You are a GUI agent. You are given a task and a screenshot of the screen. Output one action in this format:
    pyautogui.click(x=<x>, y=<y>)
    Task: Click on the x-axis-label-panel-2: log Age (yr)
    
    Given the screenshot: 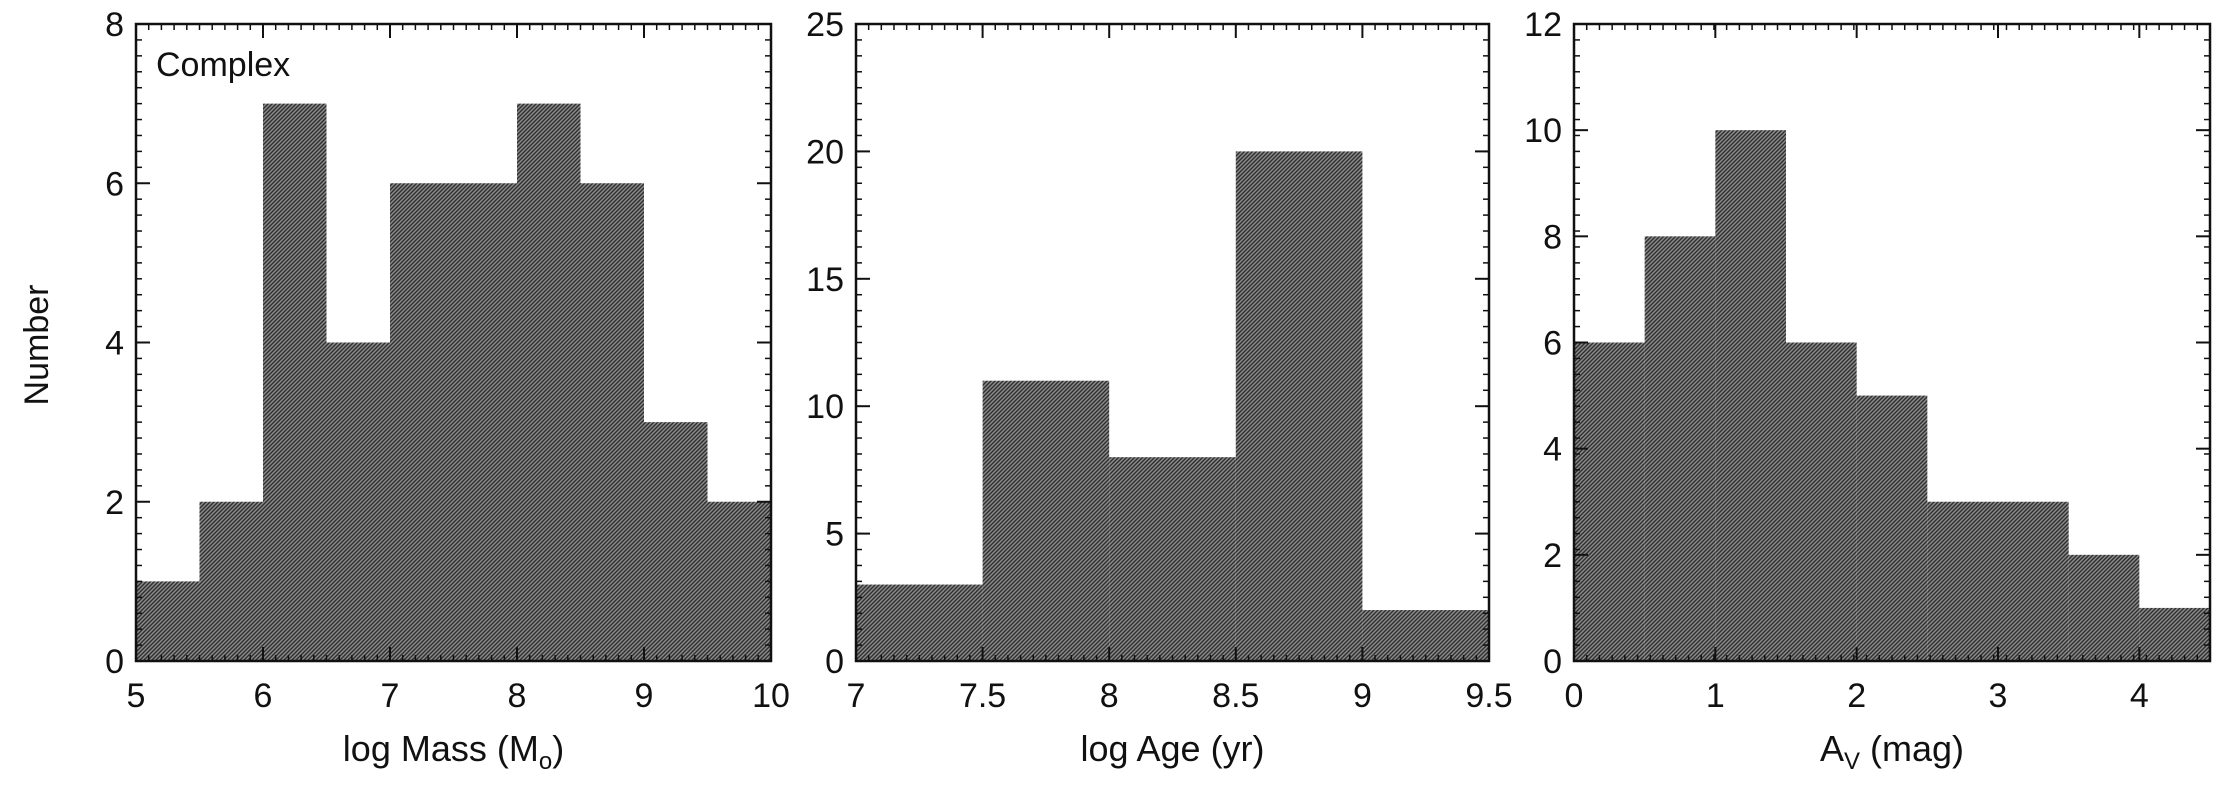 What is the action you would take?
    pyautogui.click(x=1172, y=748)
    